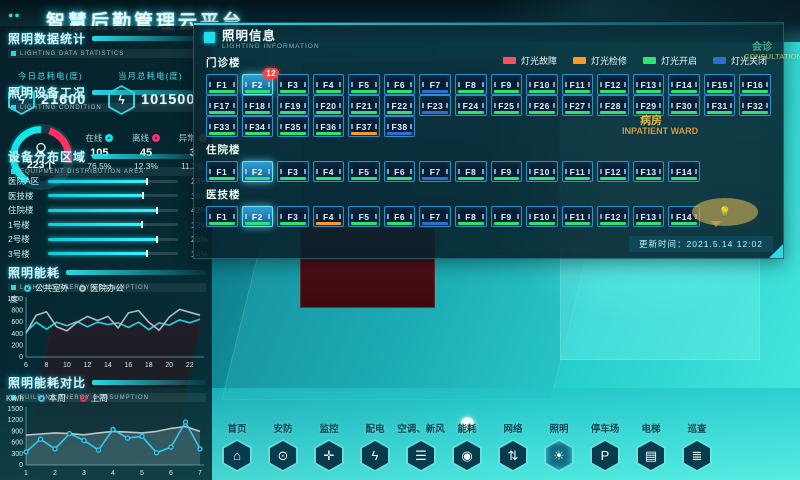 The image size is (800, 480). I want to click on floor-button: F30, so click(684, 105).